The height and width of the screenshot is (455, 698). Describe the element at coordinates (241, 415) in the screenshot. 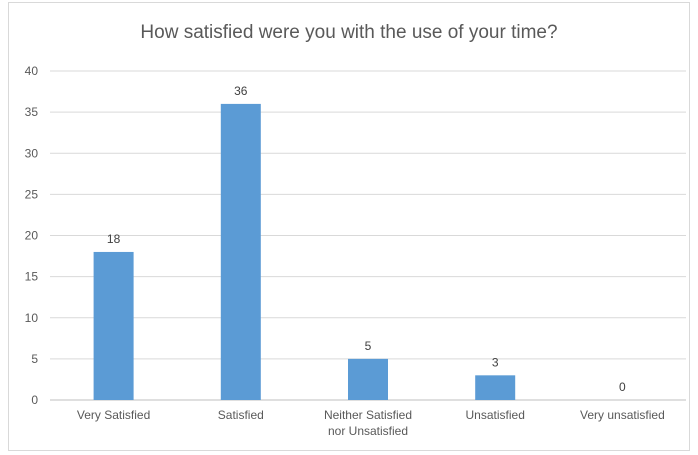

I see `x-tick-label: Satisfied` at that location.